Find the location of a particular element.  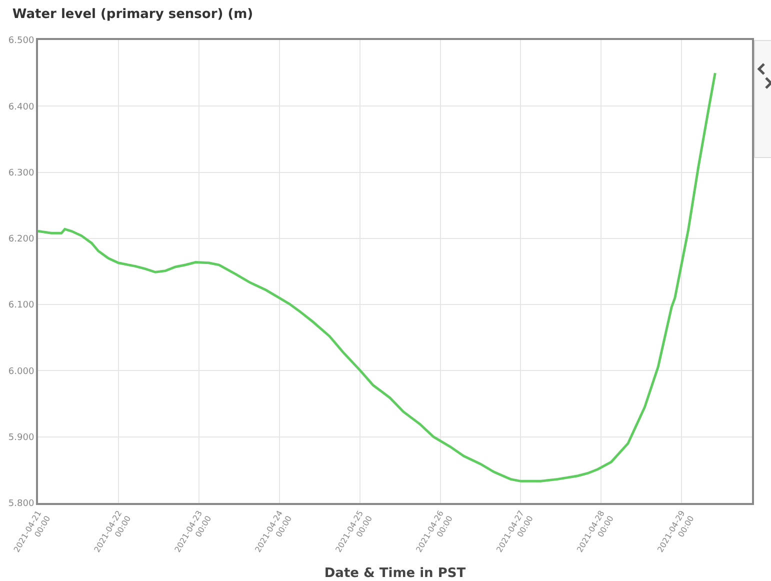

x-axis-title: Date & Time in PST is located at coordinates (395, 573).